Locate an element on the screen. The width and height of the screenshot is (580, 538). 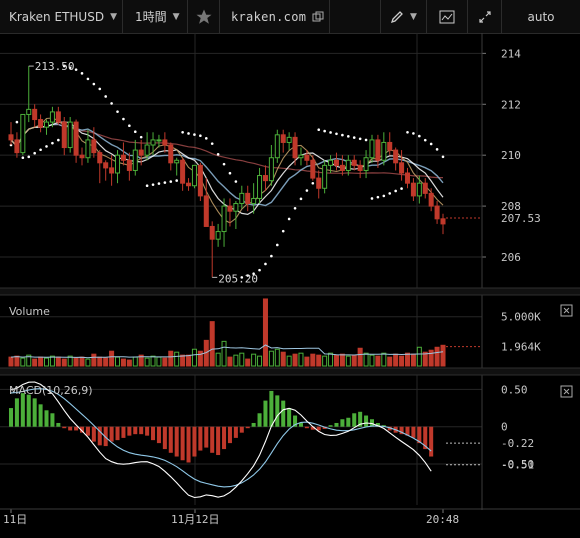
time-tick-label: 20:48 is located at coordinates (442, 519).